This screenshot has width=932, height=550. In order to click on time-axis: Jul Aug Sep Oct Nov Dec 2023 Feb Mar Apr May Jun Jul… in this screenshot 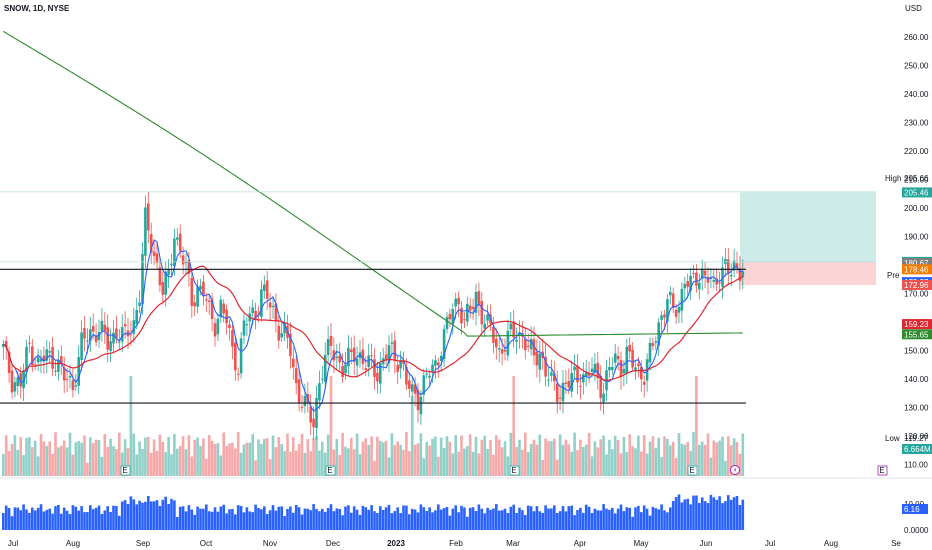, I will do `click(455, 543)`.